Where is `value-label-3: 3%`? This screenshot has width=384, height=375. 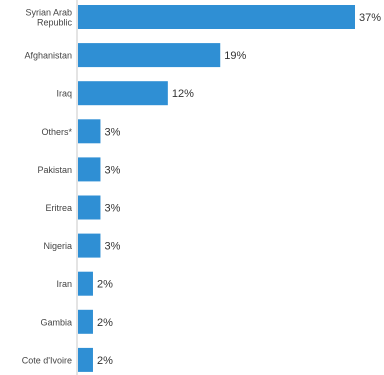 value-label-3: 3% is located at coordinates (112, 132).